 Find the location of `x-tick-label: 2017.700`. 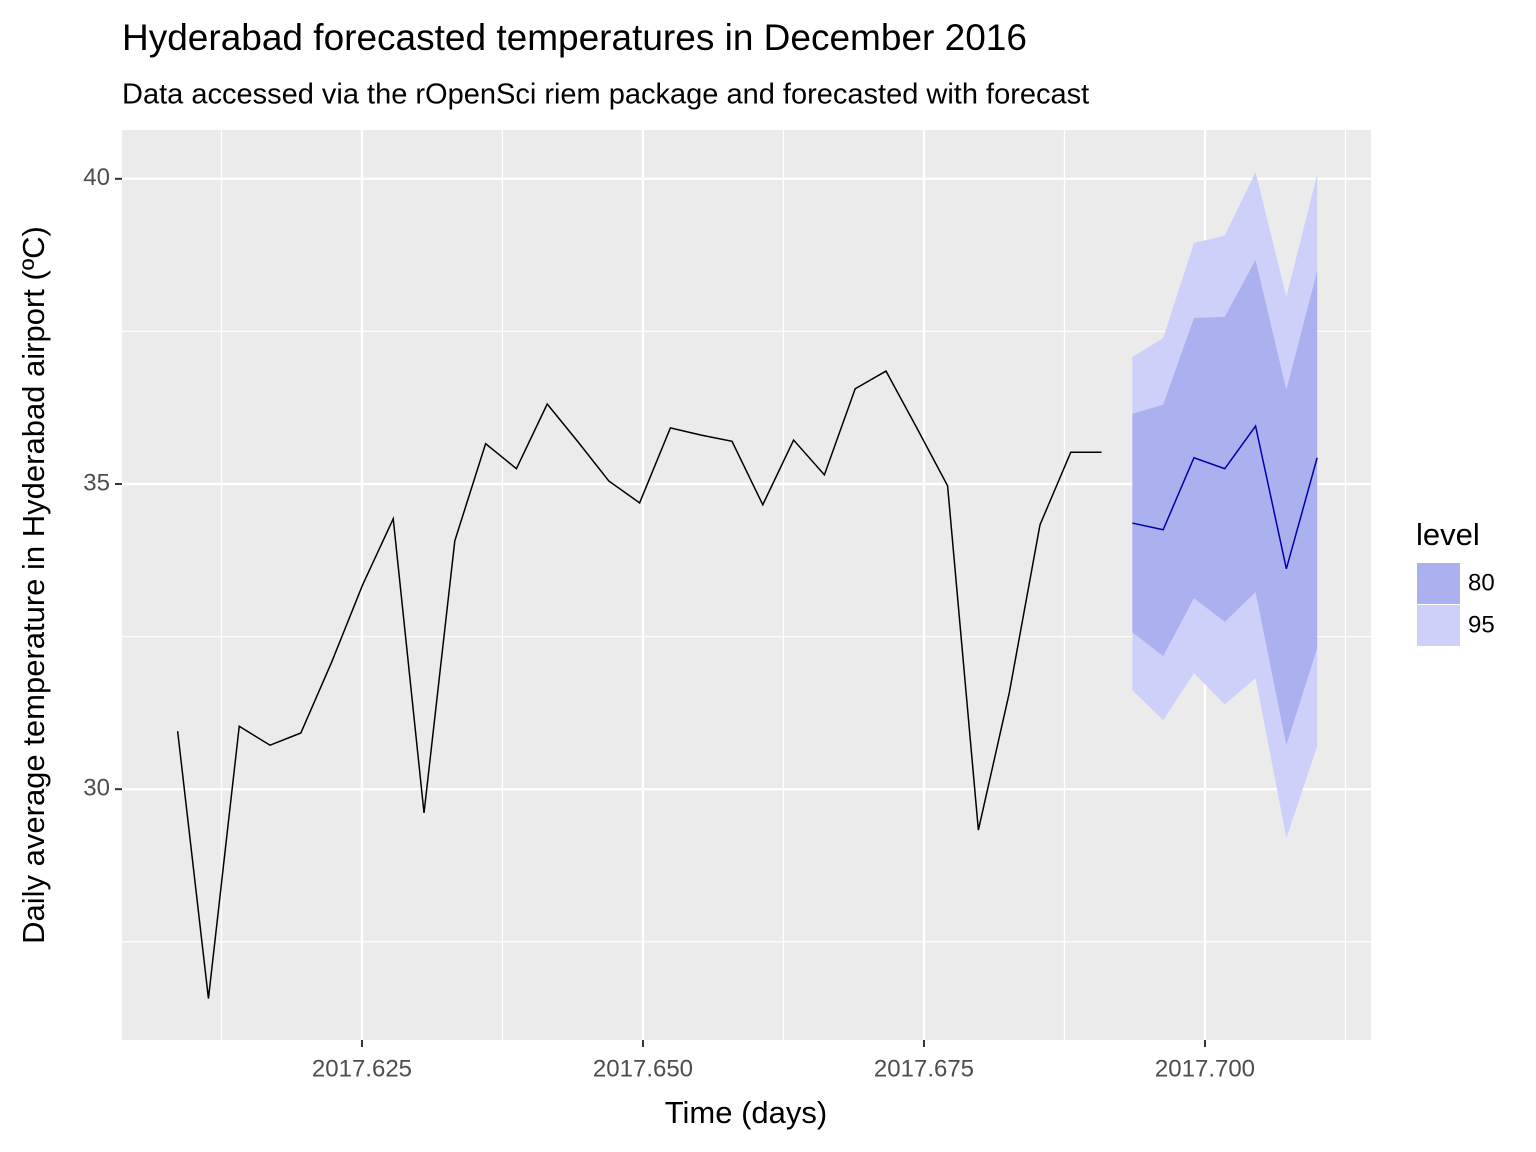

x-tick-label: 2017.700 is located at coordinates (1205, 1068).